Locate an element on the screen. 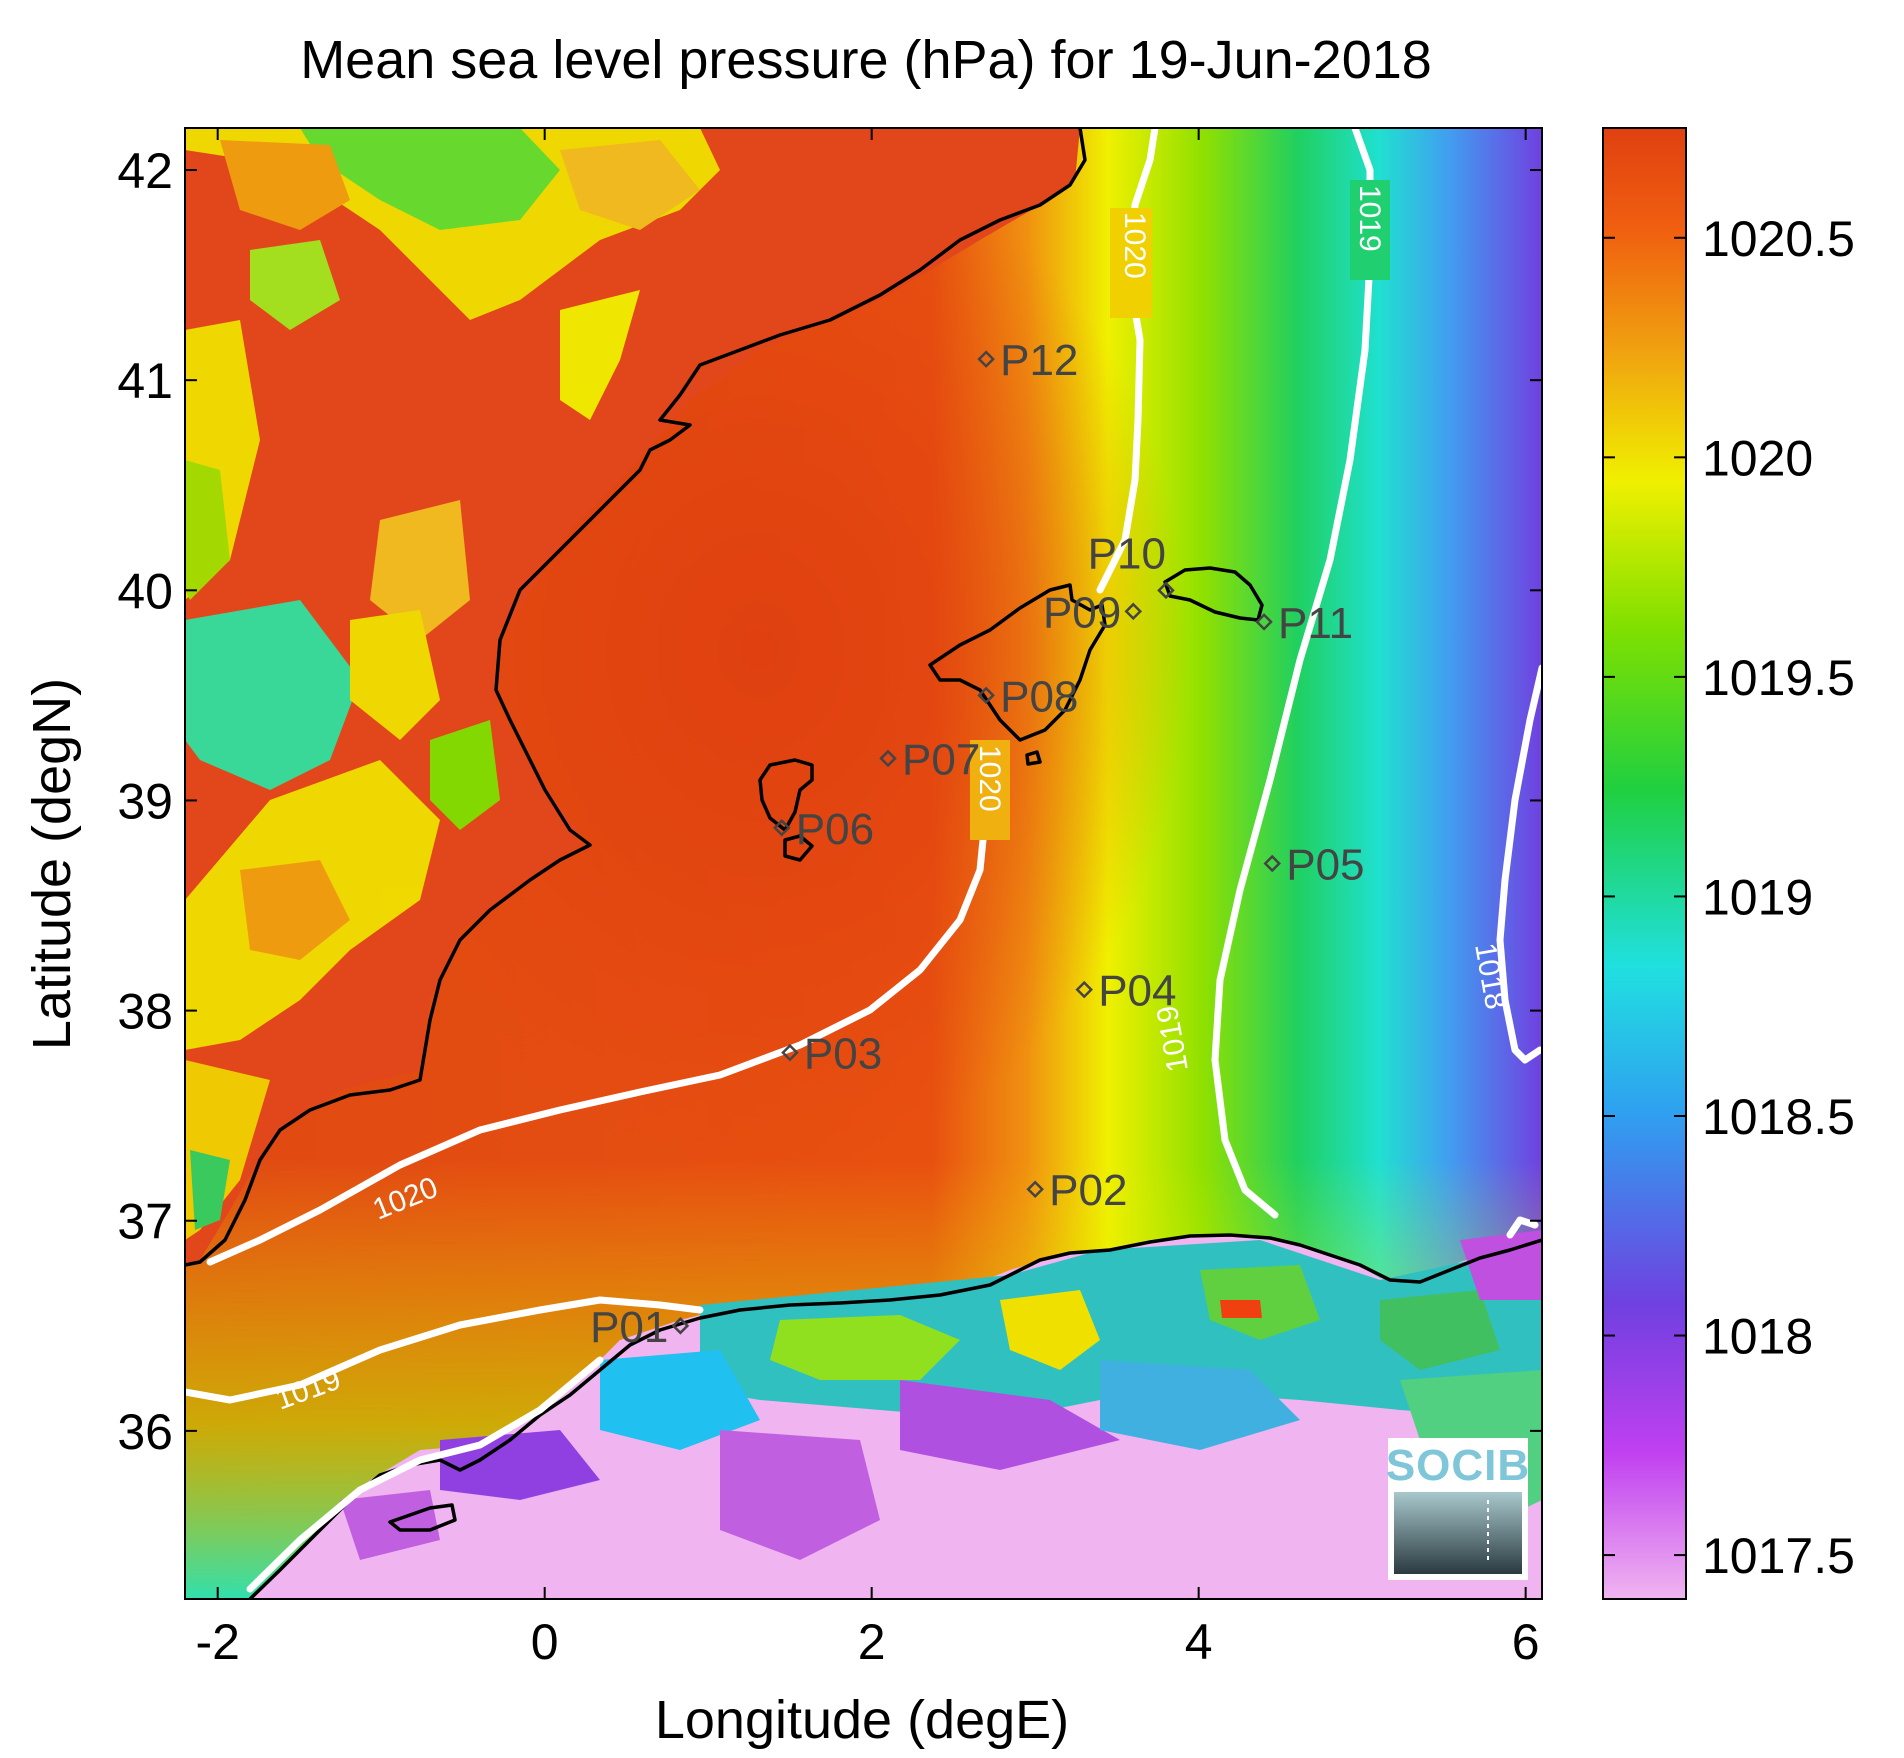 This screenshot has height=1758, width=1904. station-p03: P03 is located at coordinates (831, 1054).